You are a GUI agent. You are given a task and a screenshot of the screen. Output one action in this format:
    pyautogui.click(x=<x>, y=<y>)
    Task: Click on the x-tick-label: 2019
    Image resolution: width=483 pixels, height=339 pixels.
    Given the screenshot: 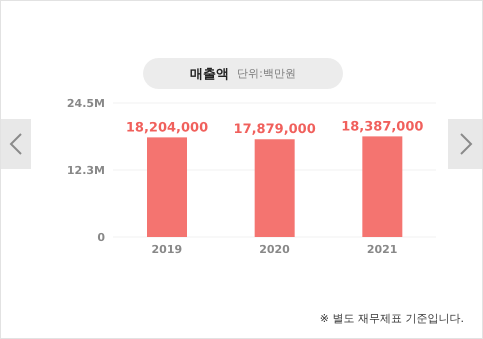 What is the action you would take?
    pyautogui.click(x=167, y=249)
    